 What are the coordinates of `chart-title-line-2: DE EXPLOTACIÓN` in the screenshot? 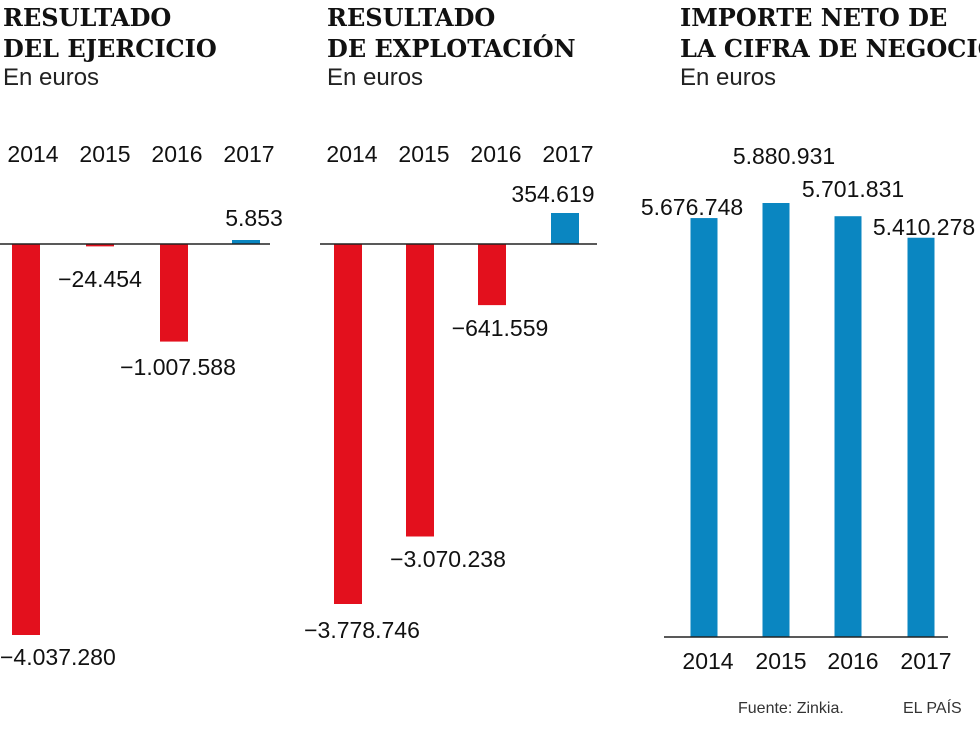 It's located at (451, 48).